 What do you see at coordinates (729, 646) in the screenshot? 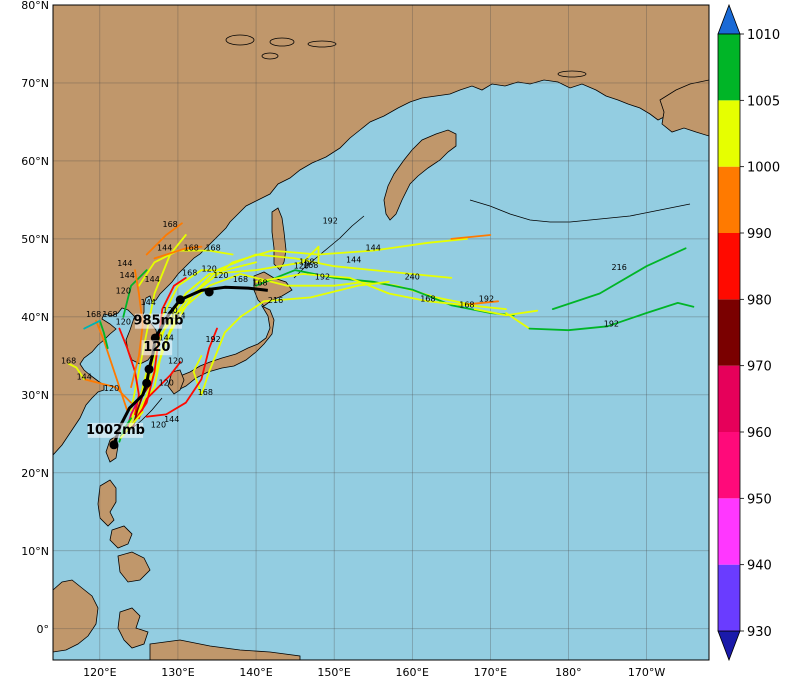
I see `colorbar-under-cap` at bounding box center [729, 646].